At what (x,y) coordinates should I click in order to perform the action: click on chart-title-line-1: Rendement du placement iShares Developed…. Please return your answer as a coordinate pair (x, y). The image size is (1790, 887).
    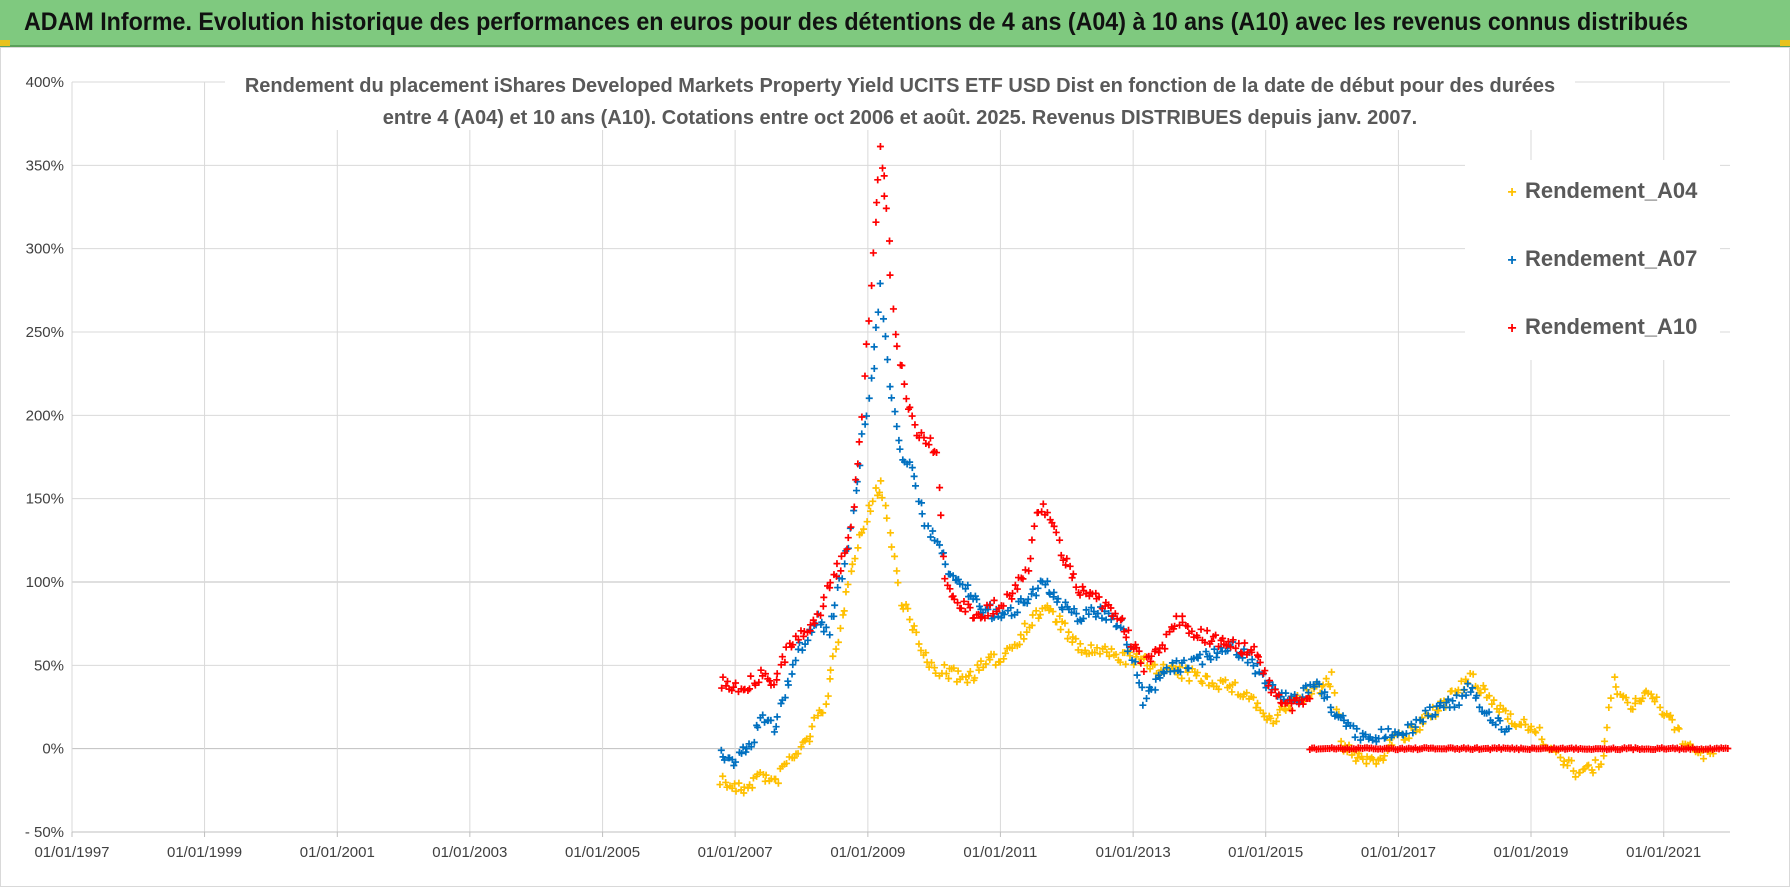
    Looking at the image, I should click on (900, 86).